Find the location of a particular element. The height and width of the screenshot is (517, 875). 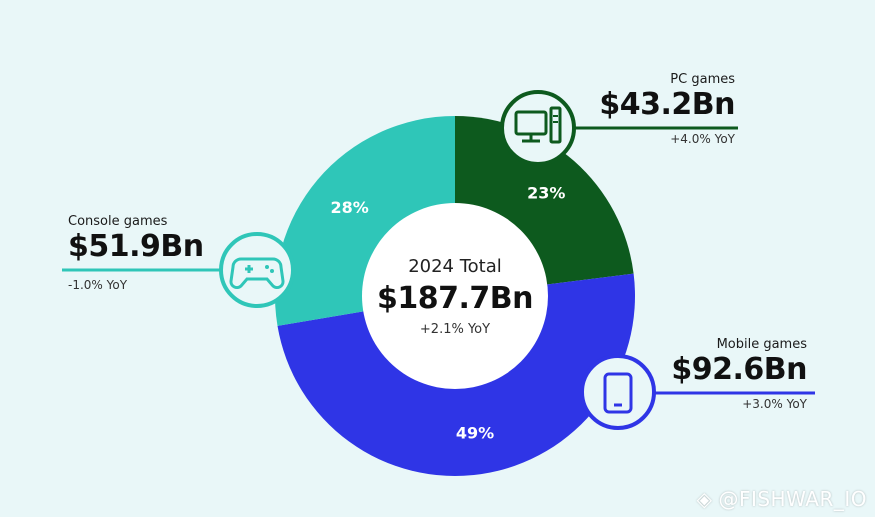

total-value: $187.7Bn is located at coordinates (455, 298).